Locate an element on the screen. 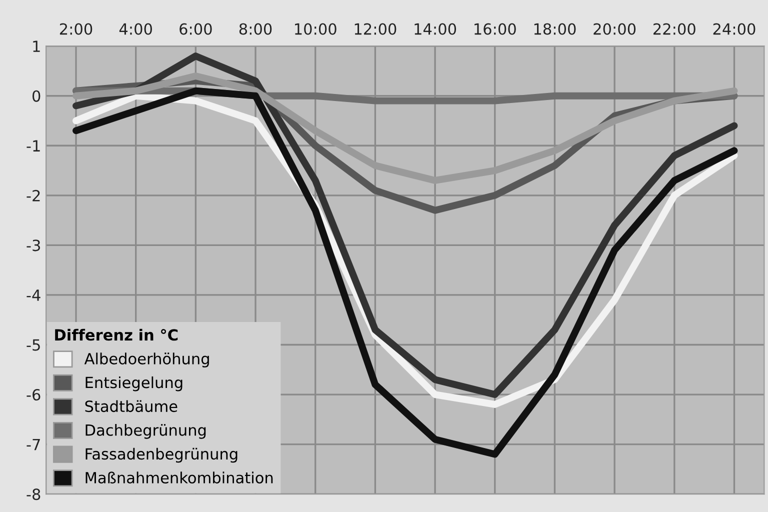  y-tick-label: -7 is located at coordinates (33, 444).